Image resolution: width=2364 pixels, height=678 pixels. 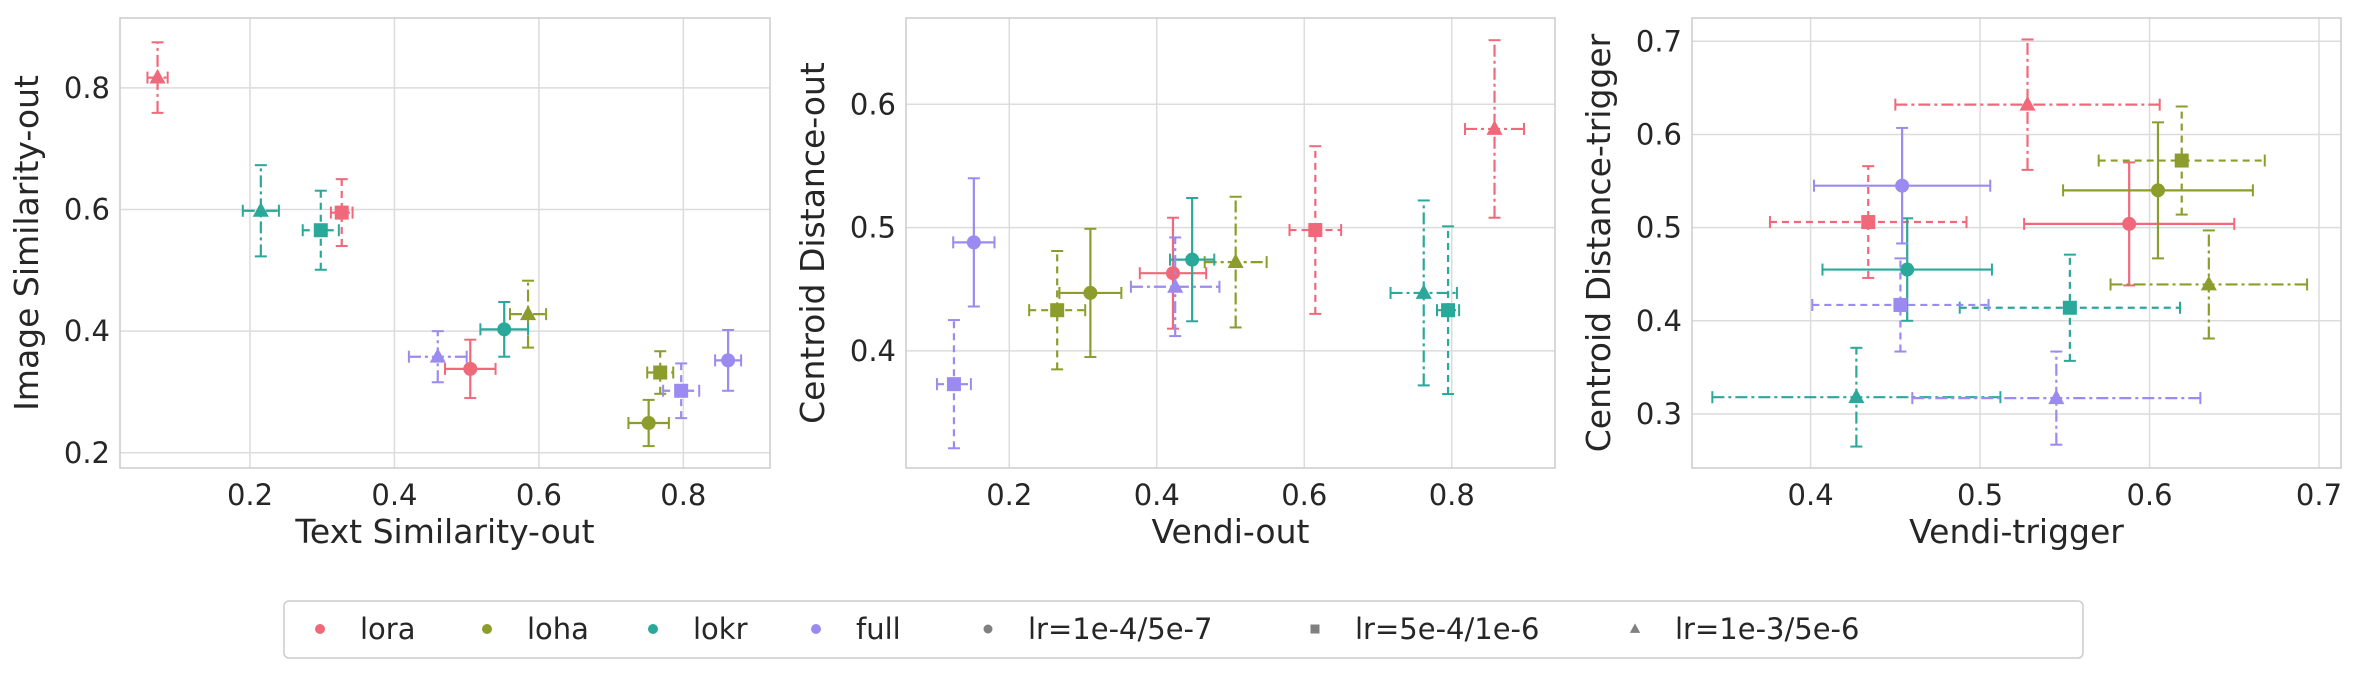 I want to click on x-tick-label: 0.2, so click(x=1009, y=495).